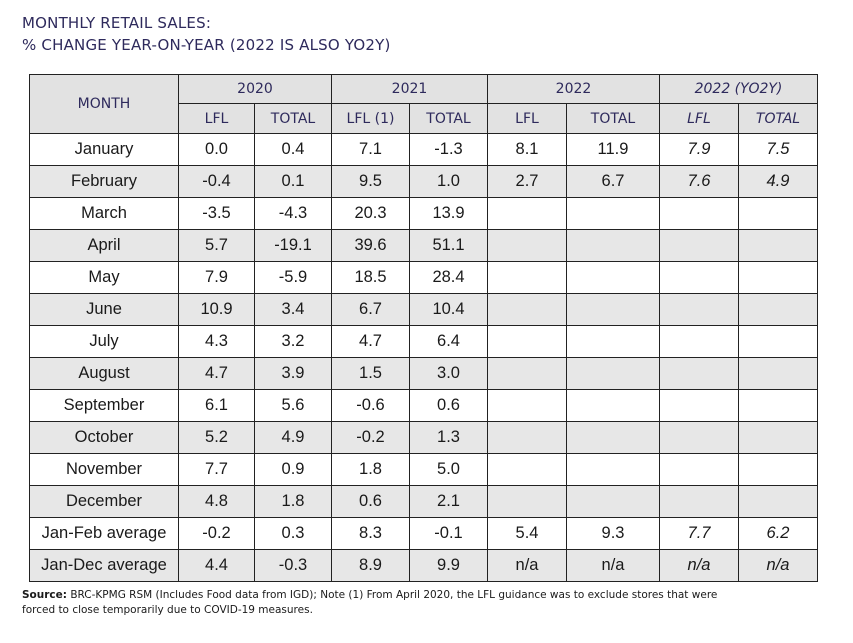  I want to click on month-header: MONTH, so click(104, 104).